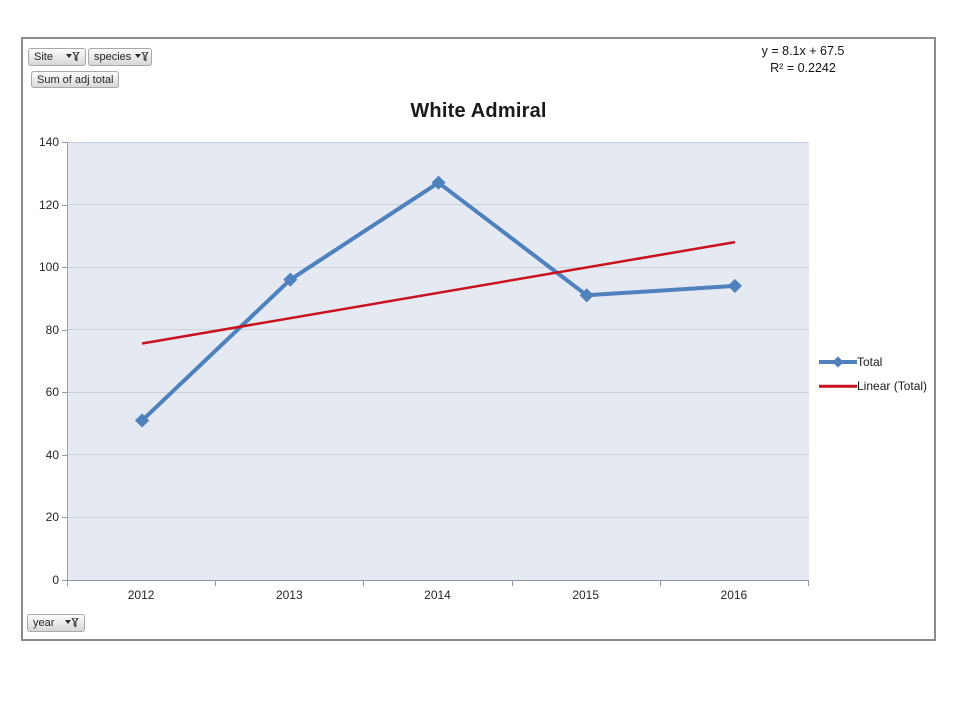 The width and height of the screenshot is (960, 720). What do you see at coordinates (586, 595) in the screenshot?
I see `x-axis-tick-label: 2015` at bounding box center [586, 595].